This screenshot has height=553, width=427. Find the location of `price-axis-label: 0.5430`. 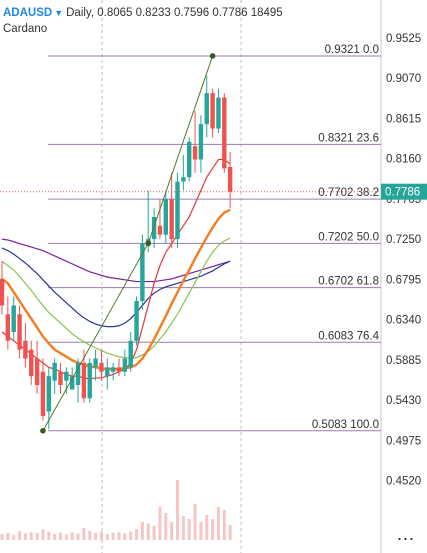

price-axis-label: 0.5430 is located at coordinates (403, 401).